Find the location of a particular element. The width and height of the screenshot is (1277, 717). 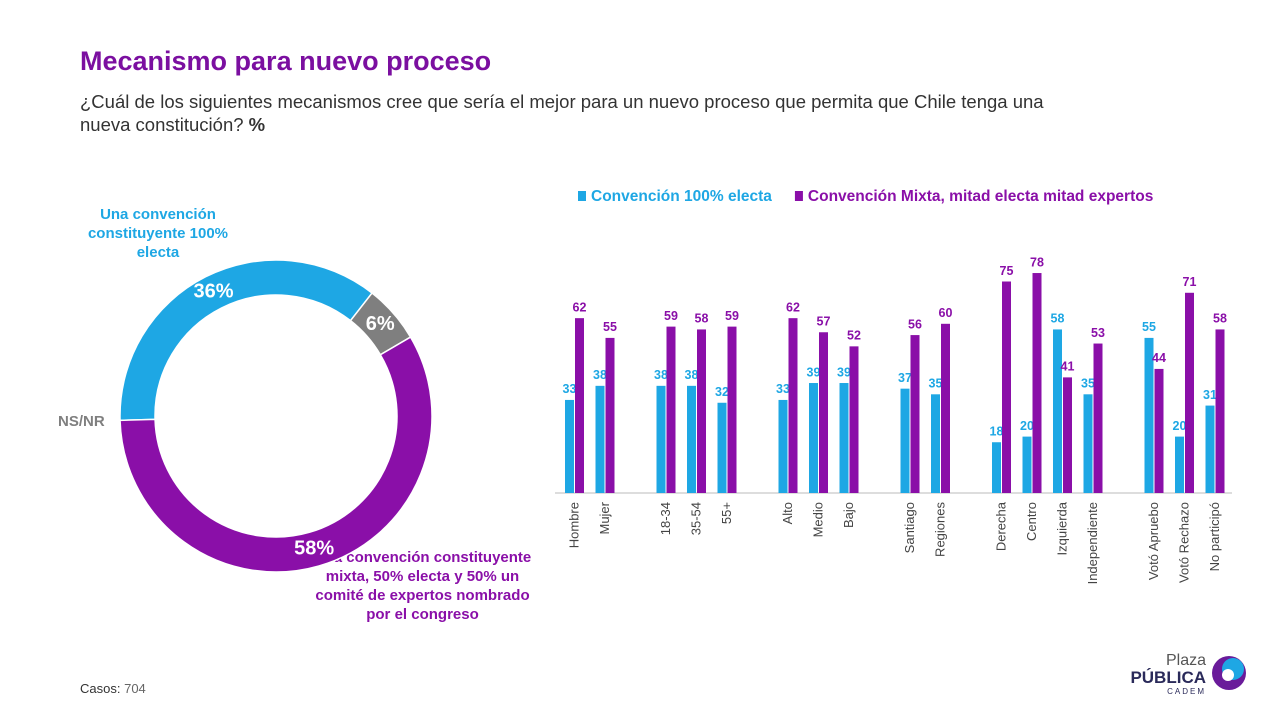

x-tick-label: 55+ is located at coordinates (726, 513).